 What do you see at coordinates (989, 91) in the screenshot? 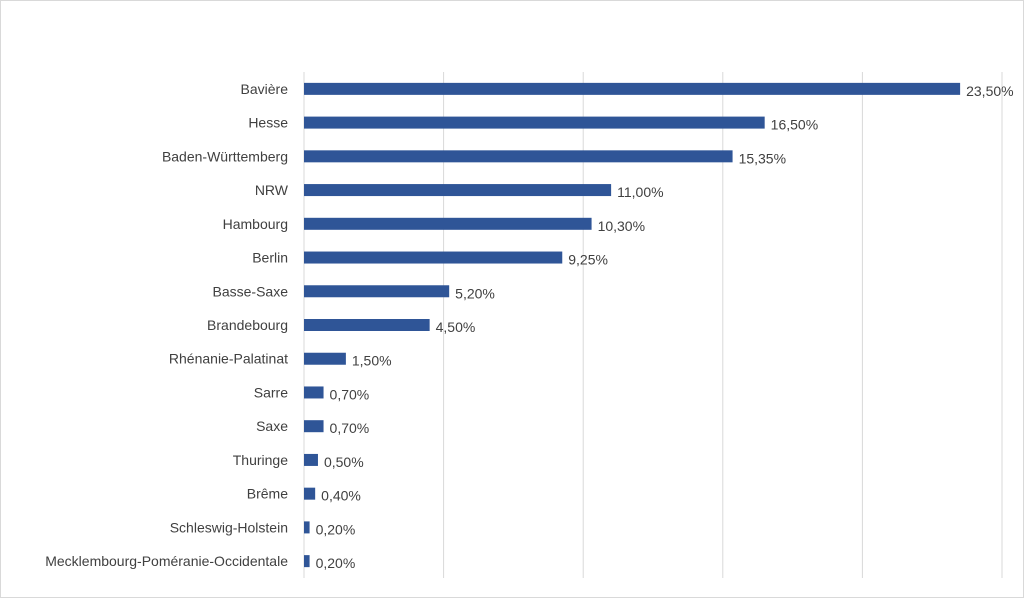
I see `data-label: 23,50%` at bounding box center [989, 91].